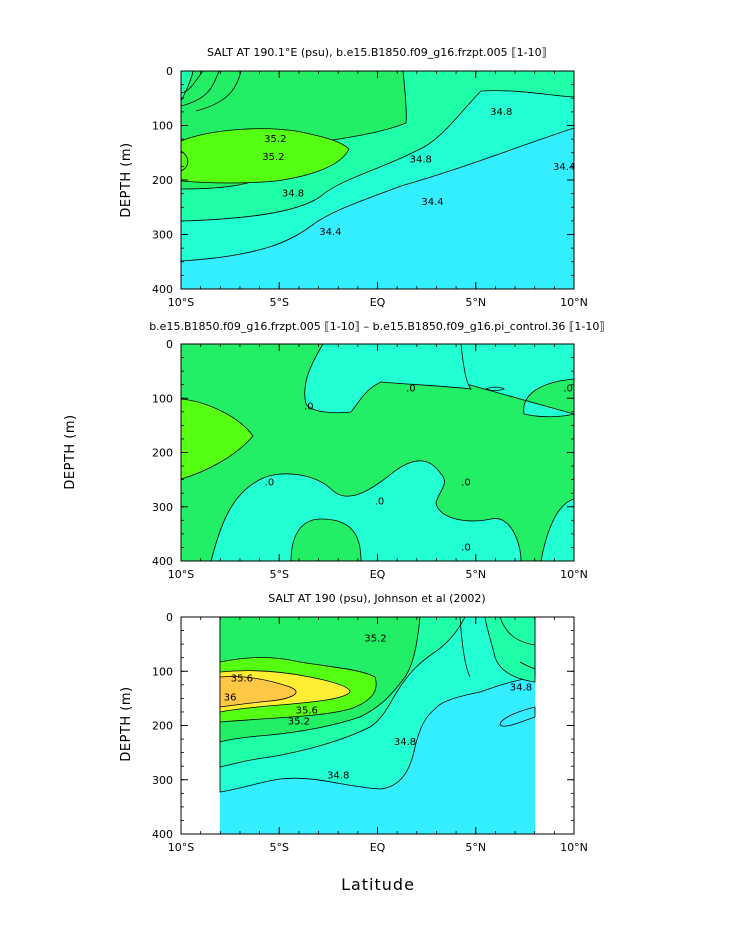 Image resolution: width=733 pixels, height=945 pixels. I want to click on panel-2-fill-pos-right, so click(448, 381).